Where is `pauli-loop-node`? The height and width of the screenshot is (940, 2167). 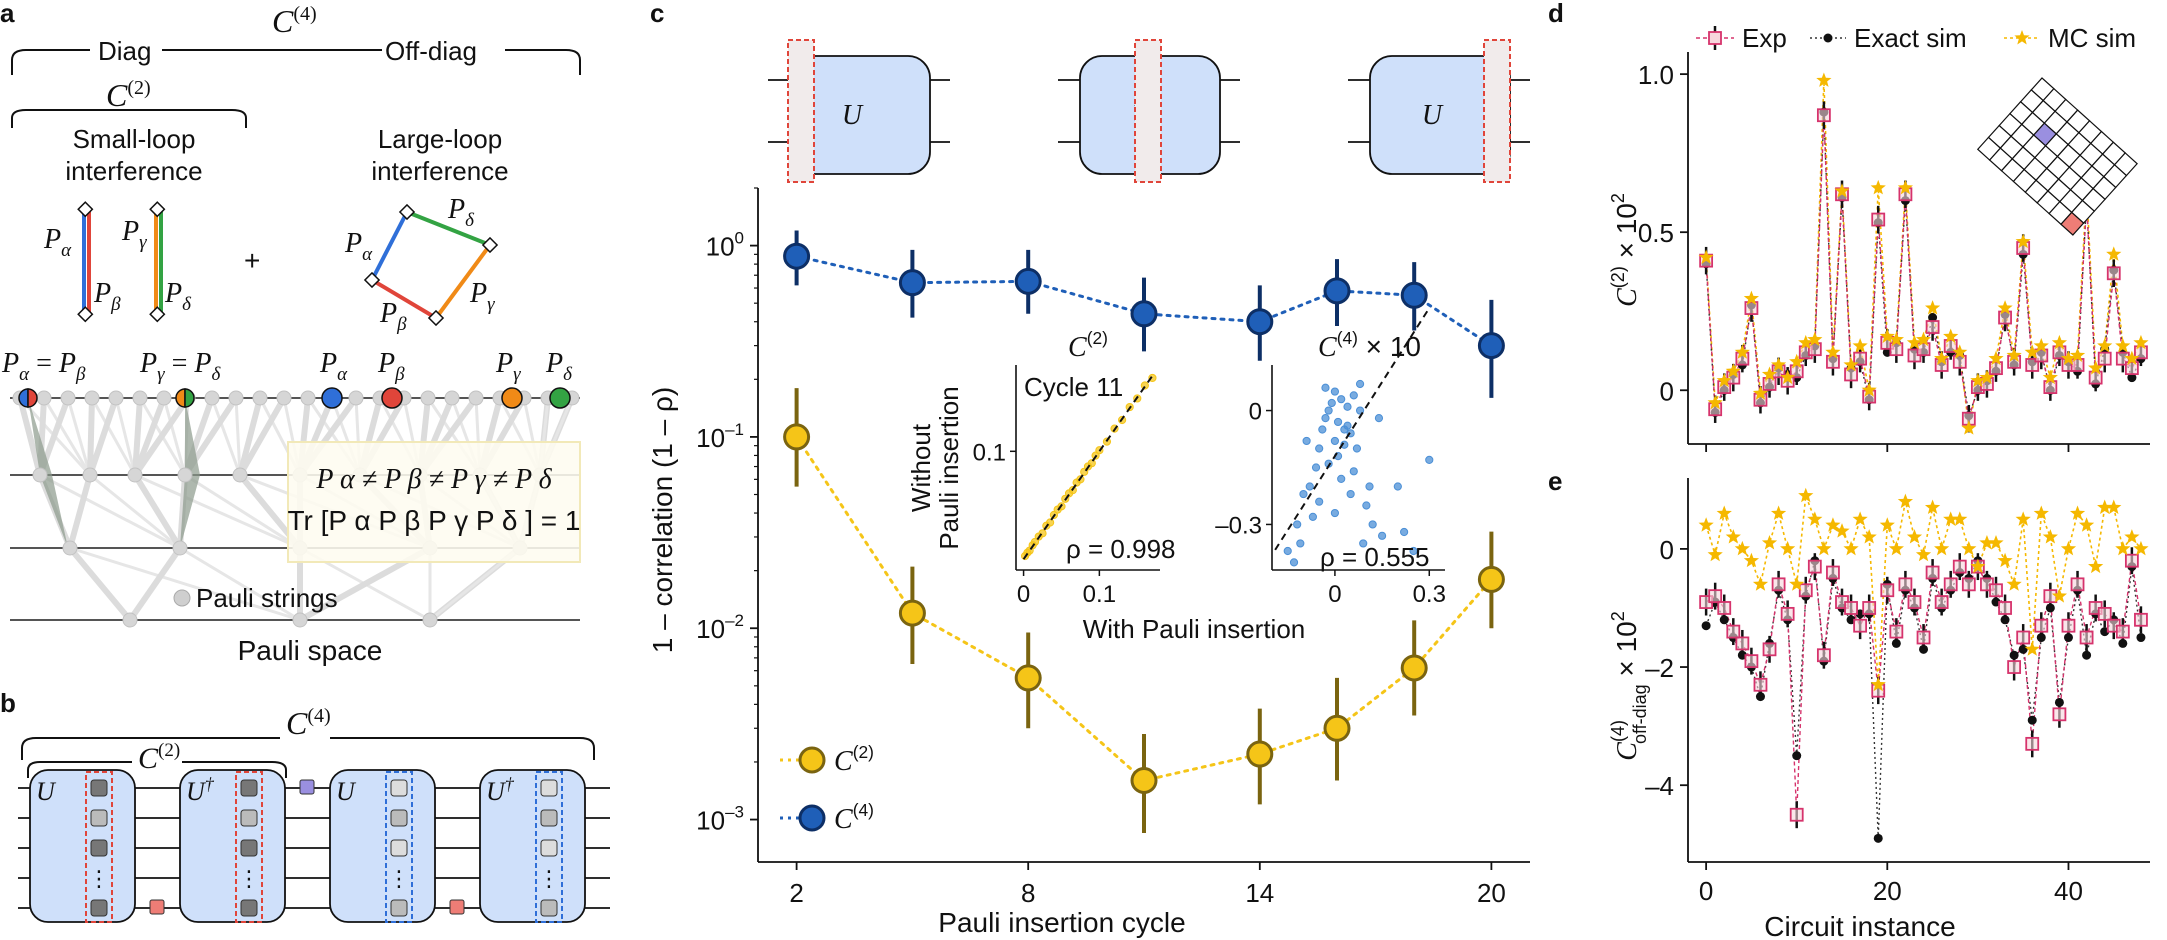 pauli-loop-node is located at coordinates (392, 398).